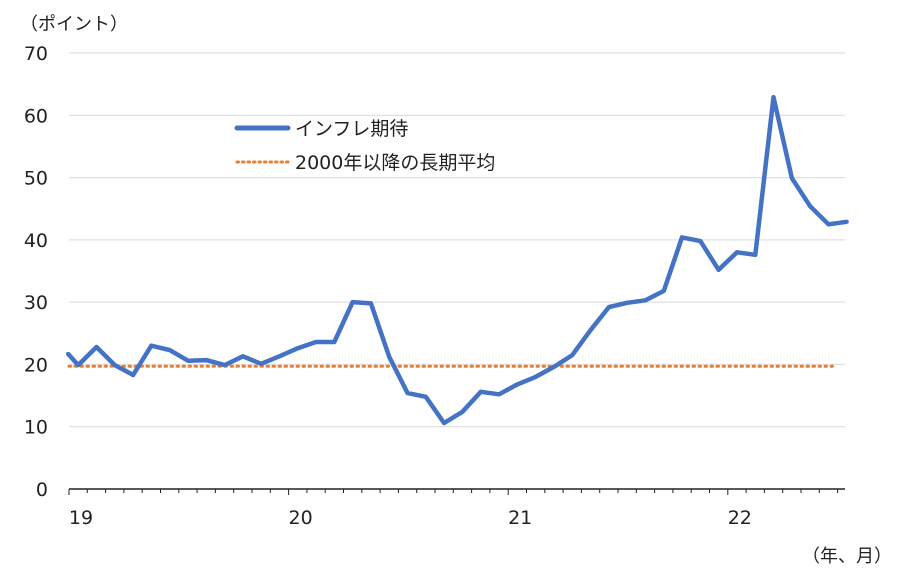 This screenshot has height=588, width=900. Describe the element at coordinates (847, 556) in the screenshot. I see `x-axis-label: （年、月）` at that location.